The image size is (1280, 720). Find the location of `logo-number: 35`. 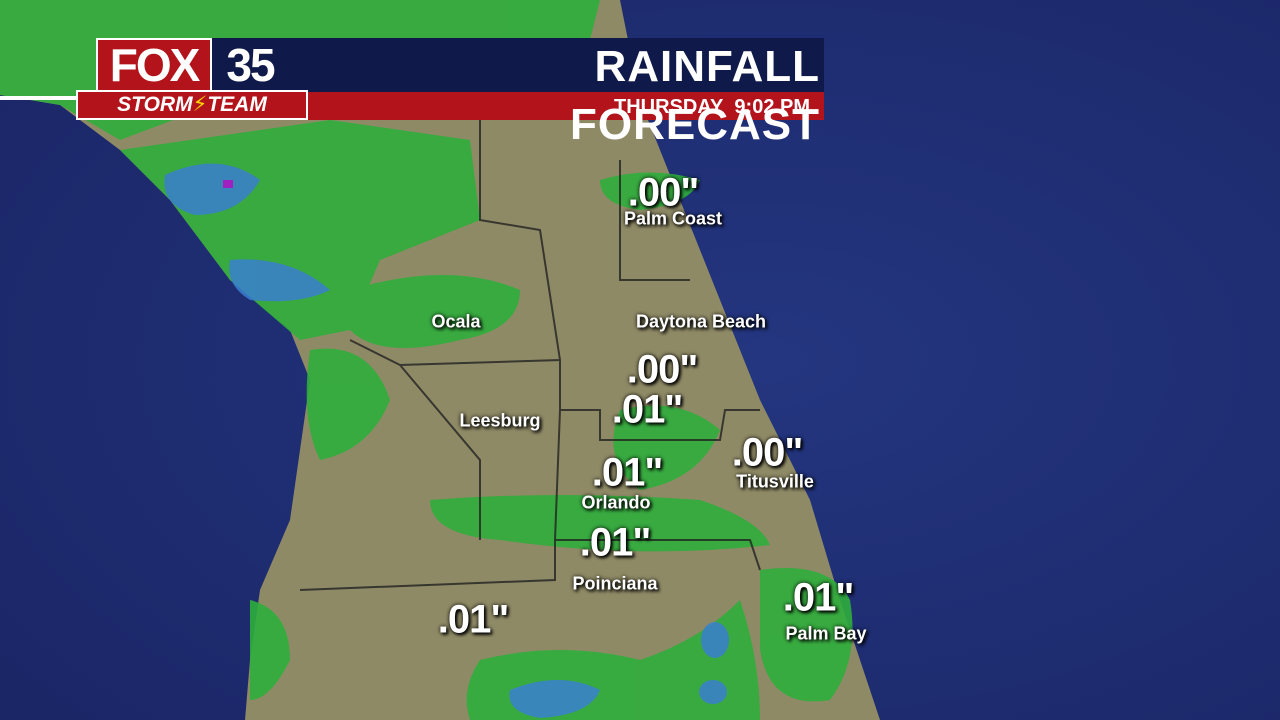

logo-number: 35 is located at coordinates (250, 65).